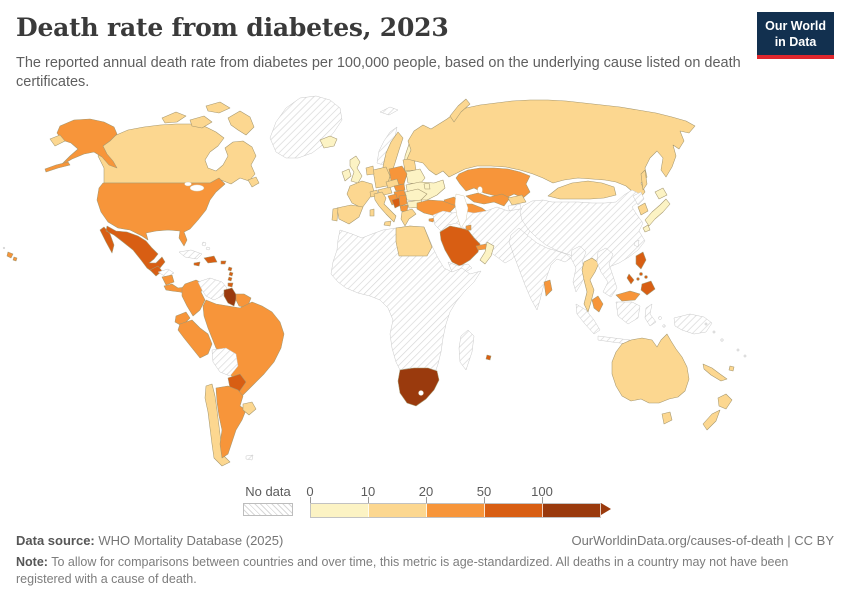  Describe the element at coordinates (383, 209) in the screenshot. I see `country-italy` at that location.